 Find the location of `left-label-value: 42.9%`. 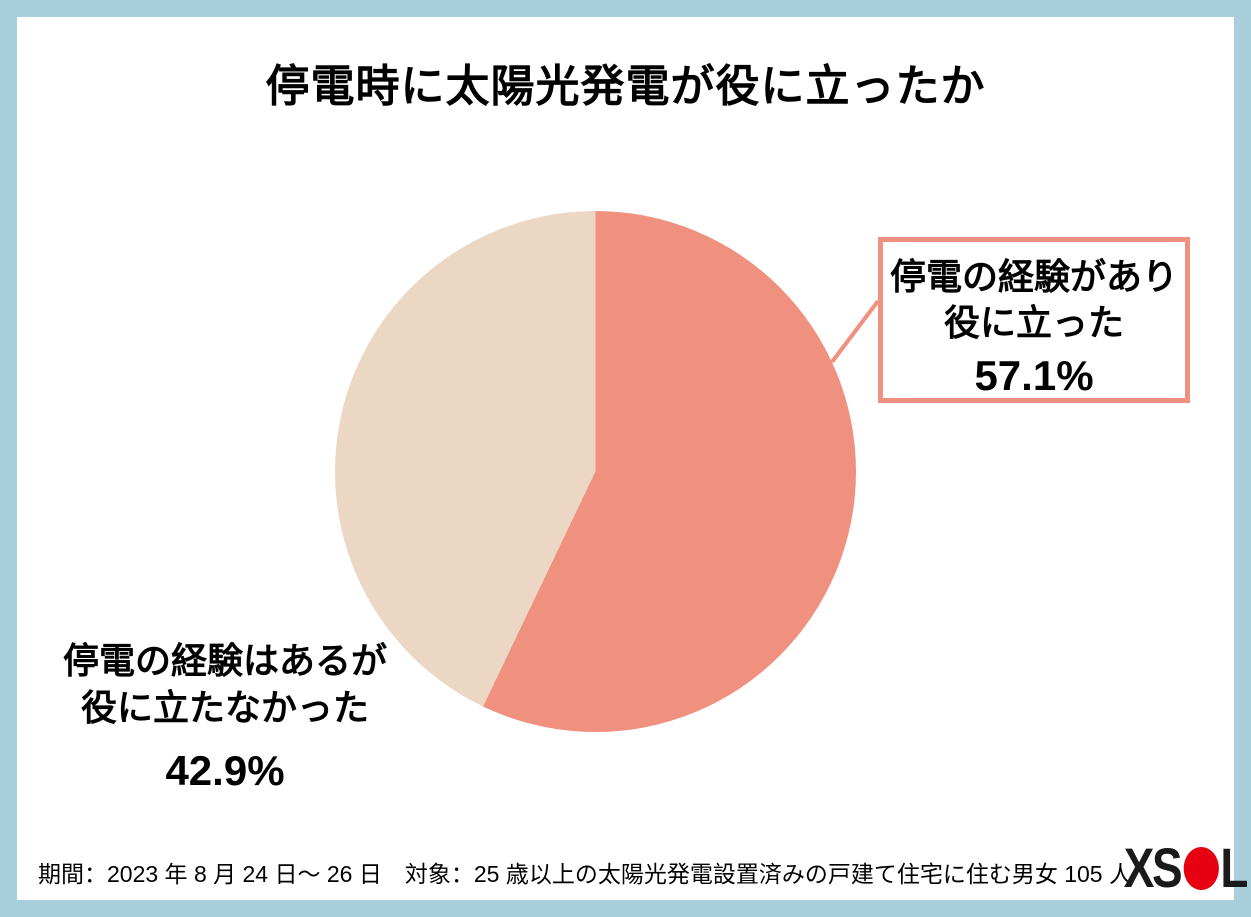

left-label-value: 42.9% is located at coordinates (225, 770).